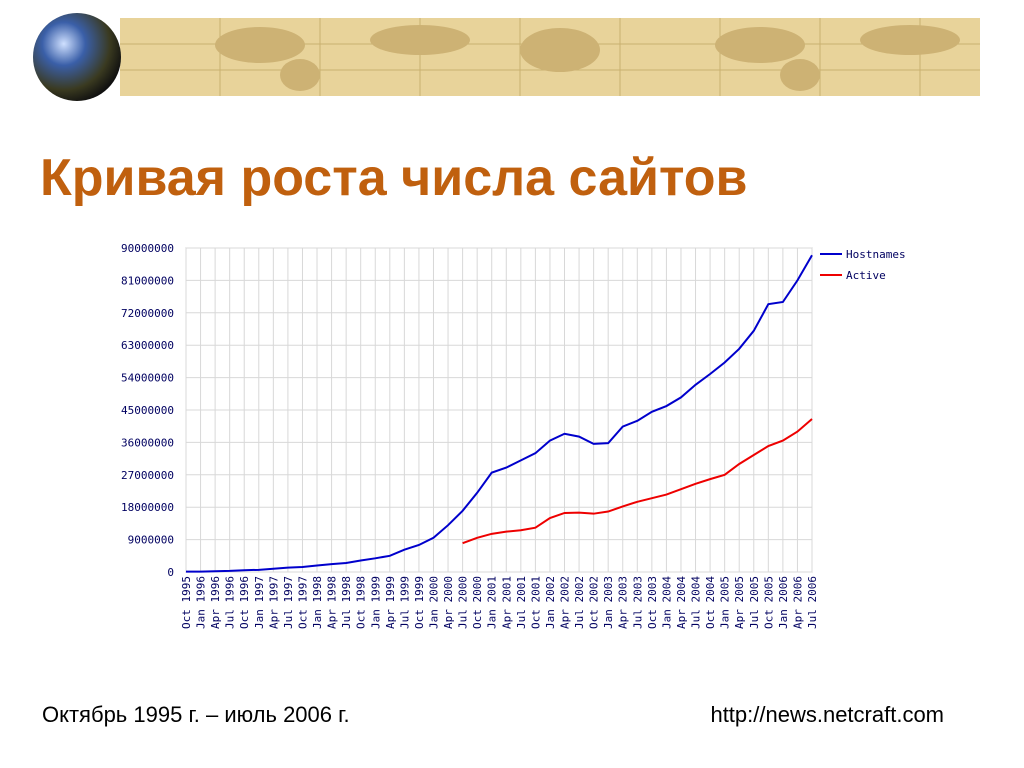  Describe the element at coordinates (273, 602) in the screenshot. I see `x-tick-label: Apr 1997` at that location.